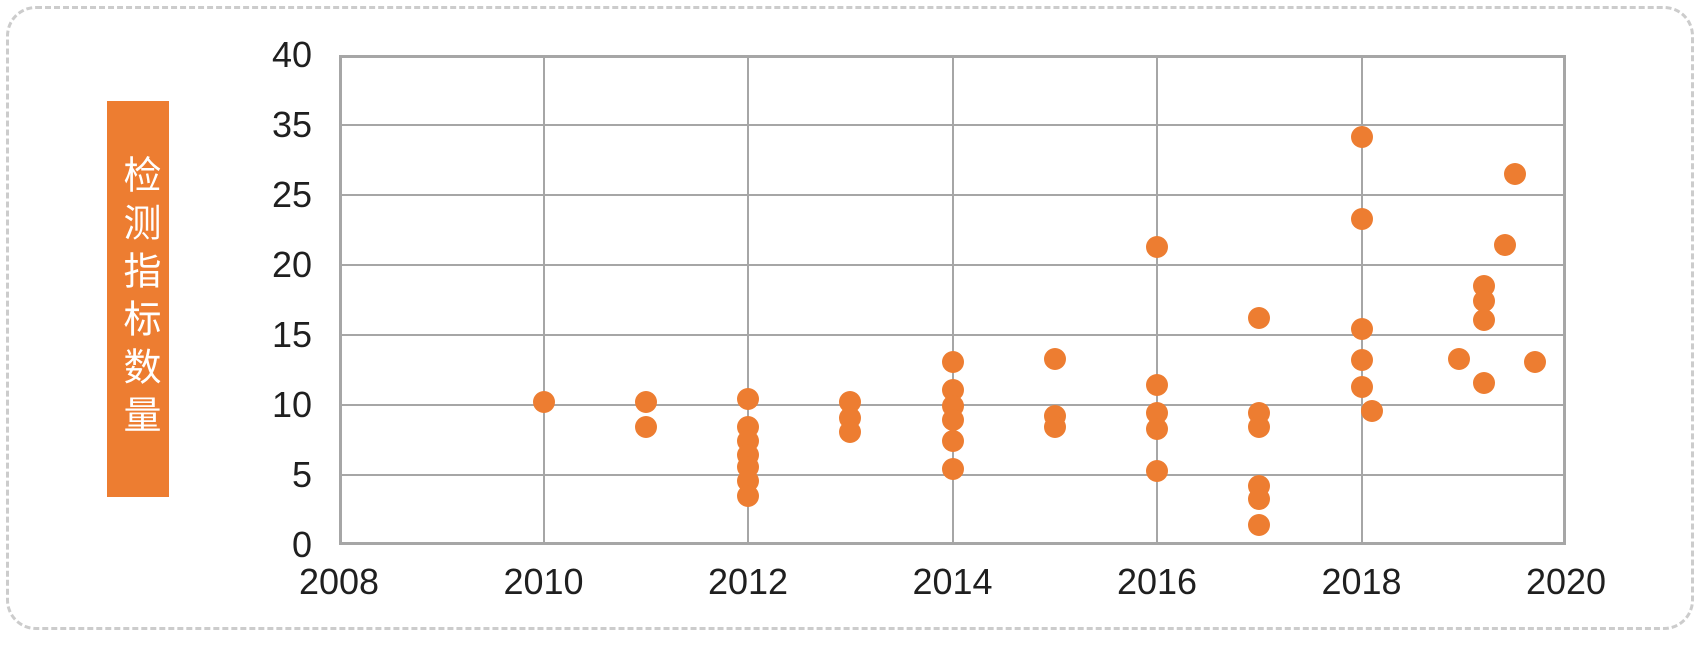 The image size is (1700, 645). I want to click on y-tick-label: 20, so click(291, 264).